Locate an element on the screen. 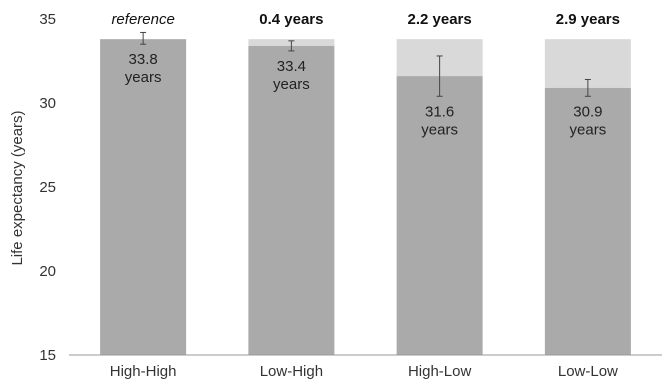 Image resolution: width=664 pixels, height=381 pixels. bar-low-low is located at coordinates (587, 221).